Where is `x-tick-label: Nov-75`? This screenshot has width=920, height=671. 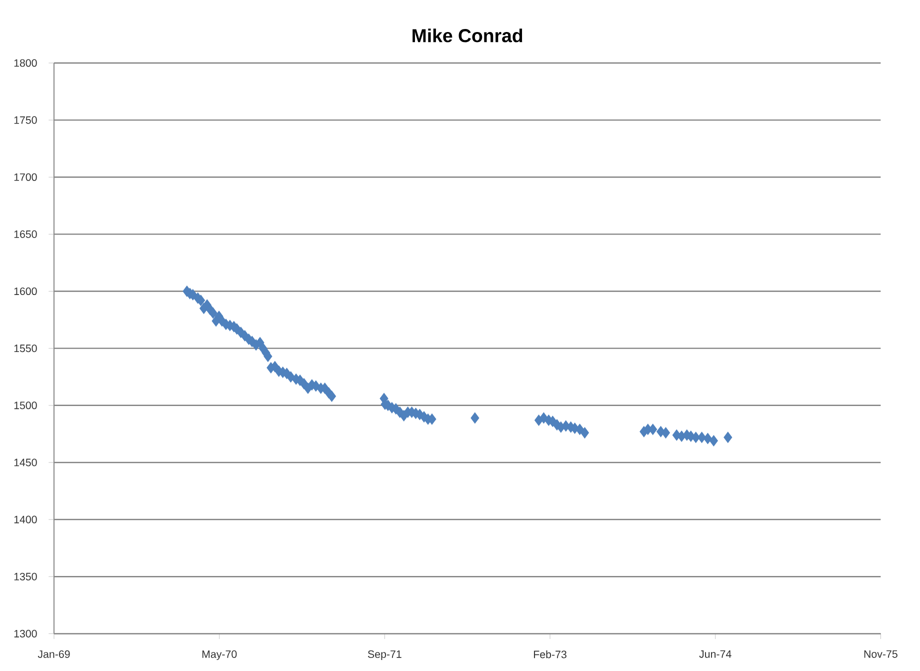 x-tick-label: Nov-75 is located at coordinates (881, 654).